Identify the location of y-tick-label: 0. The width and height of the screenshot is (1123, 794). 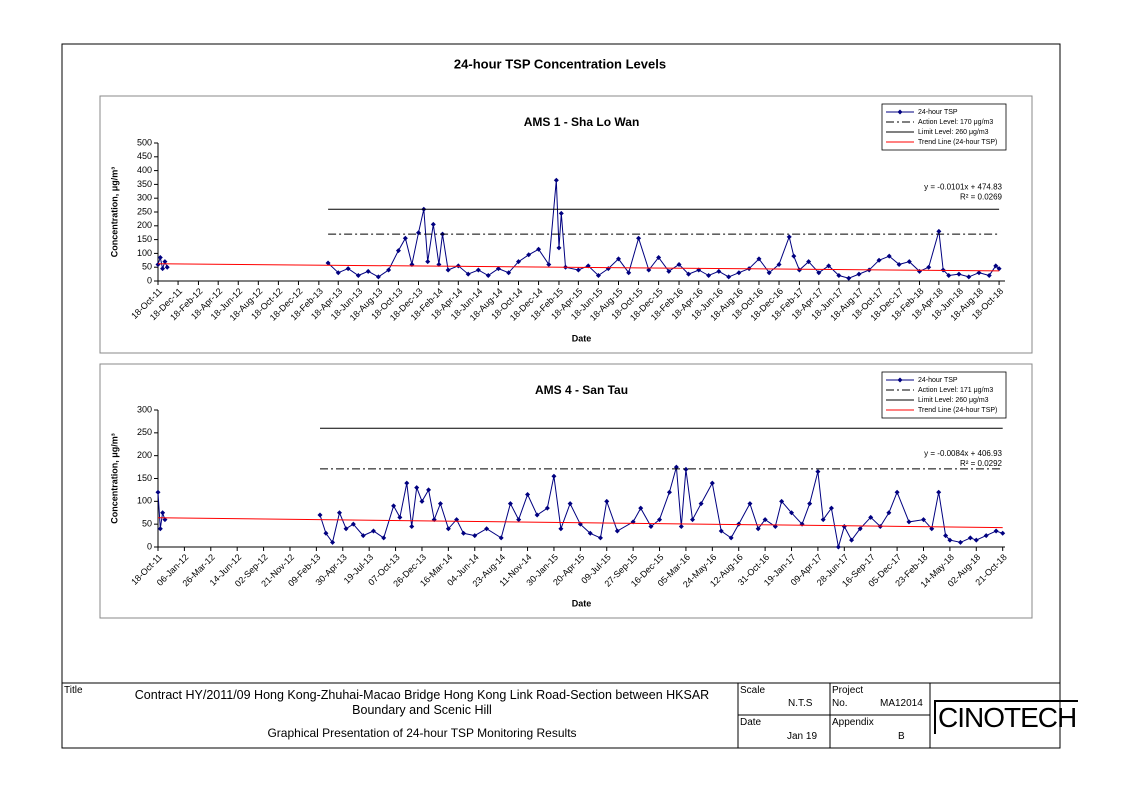
(149, 280).